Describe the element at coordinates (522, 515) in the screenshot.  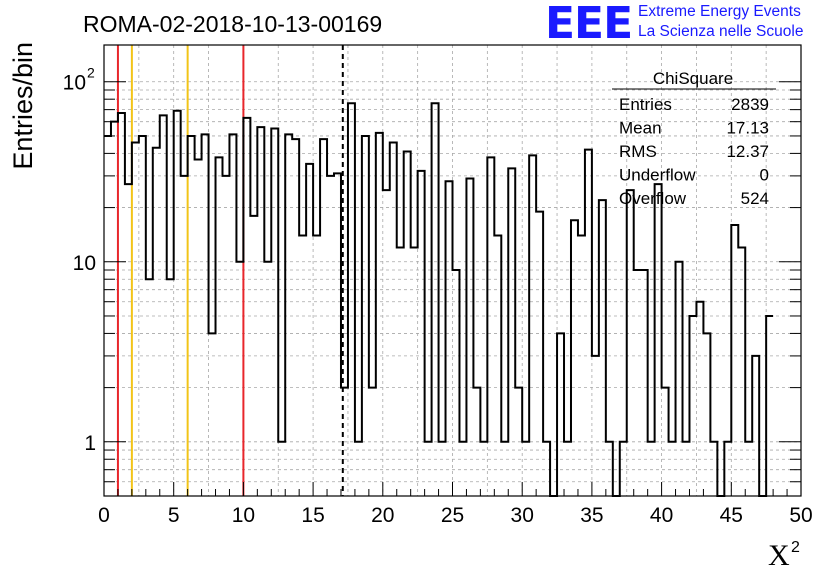
I see `x-tick-label: 30` at that location.